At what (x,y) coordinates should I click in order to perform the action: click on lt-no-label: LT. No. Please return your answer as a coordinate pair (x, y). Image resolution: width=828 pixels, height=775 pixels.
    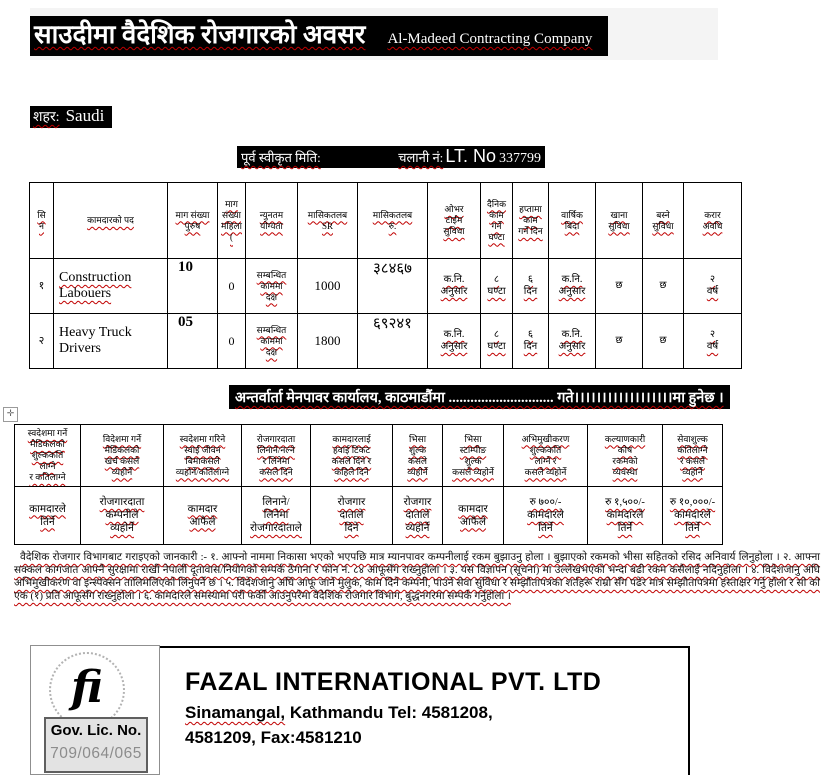
    Looking at the image, I should click on (470, 156).